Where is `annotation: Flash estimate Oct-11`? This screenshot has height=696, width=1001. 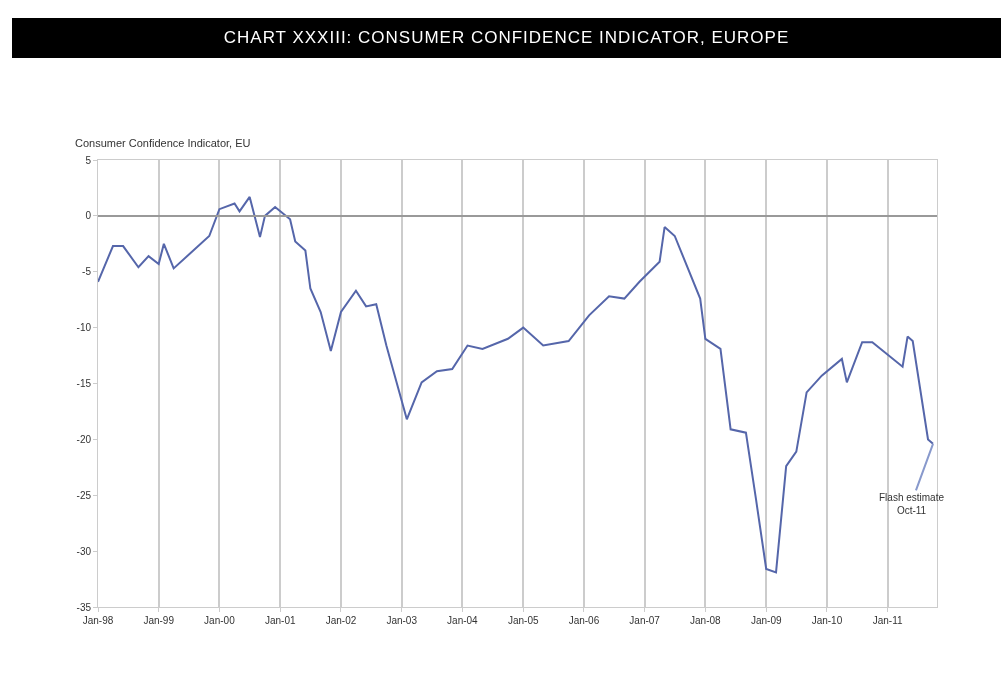 annotation: Flash estimate Oct-11 is located at coordinates (912, 504).